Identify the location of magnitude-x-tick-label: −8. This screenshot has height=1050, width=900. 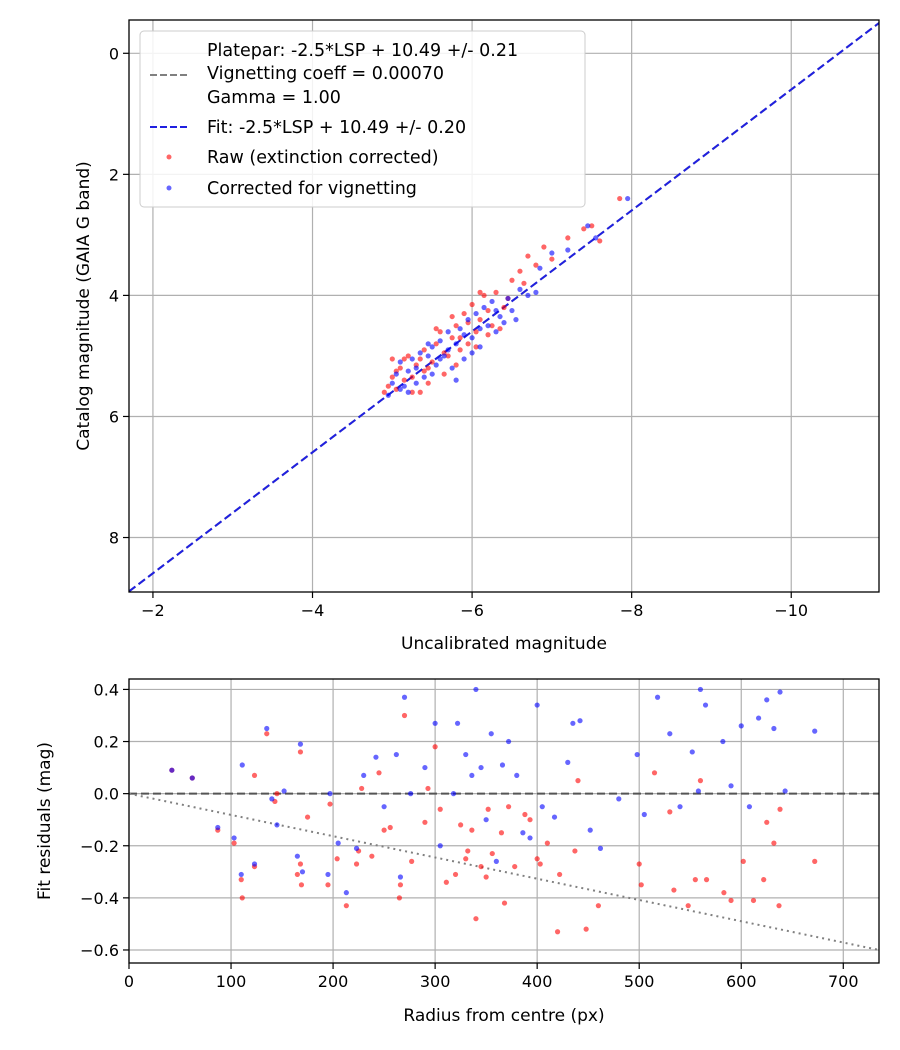
(632, 610).